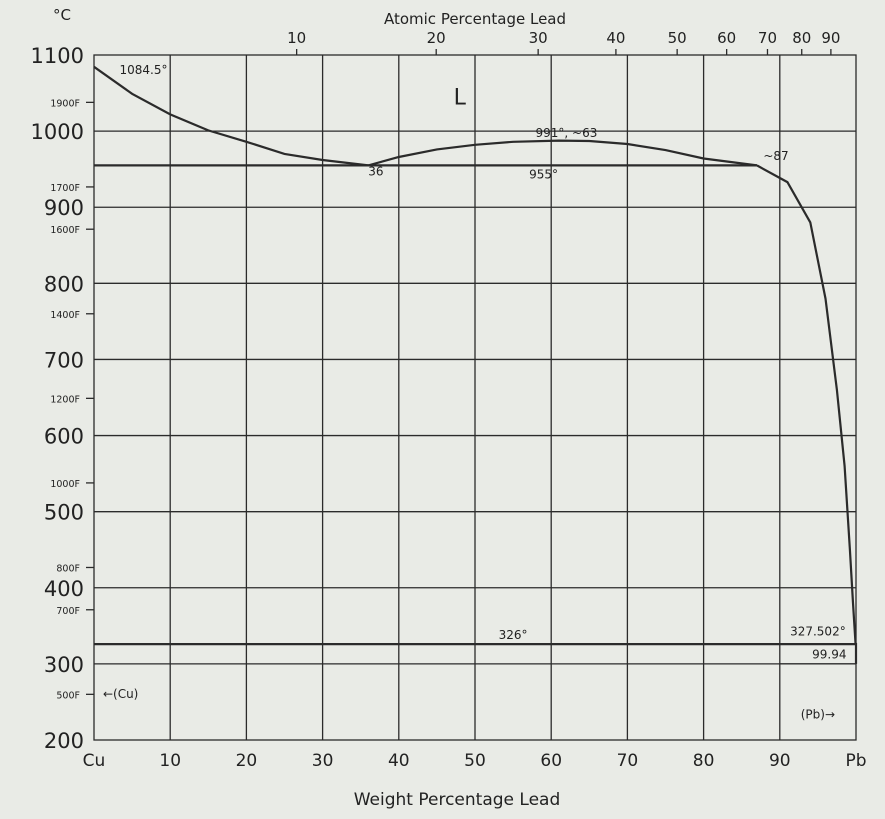 Image resolution: width=885 pixels, height=819 pixels. I want to click on top-tick-label: 20, so click(436, 38).